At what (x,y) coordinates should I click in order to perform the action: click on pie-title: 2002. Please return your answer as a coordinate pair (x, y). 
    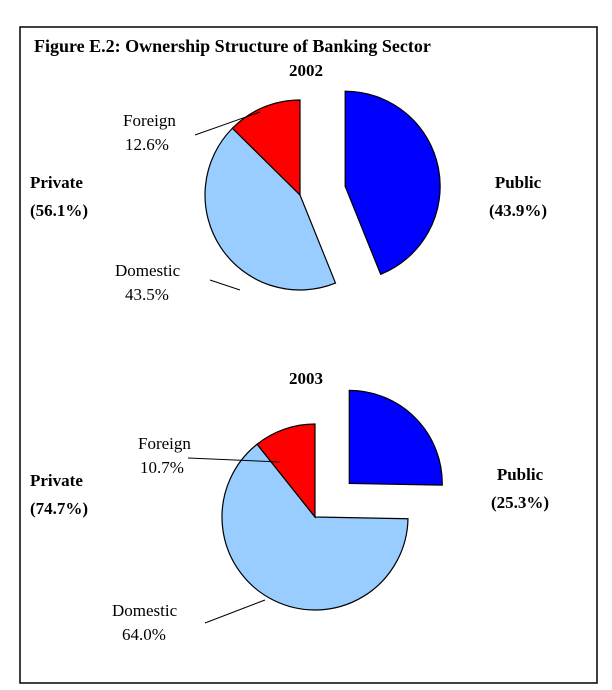
    Looking at the image, I should click on (306, 70).